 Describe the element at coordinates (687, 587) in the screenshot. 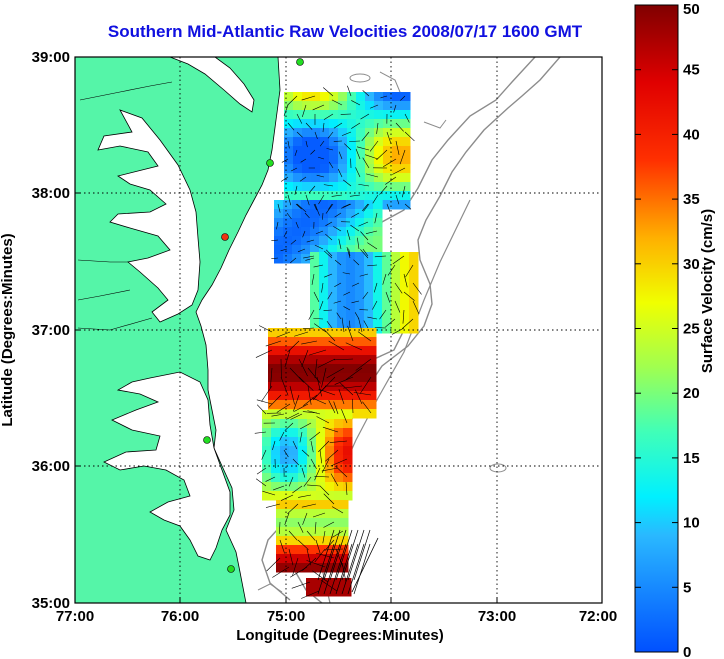

I see `colorbar-tick-label: 5` at that location.